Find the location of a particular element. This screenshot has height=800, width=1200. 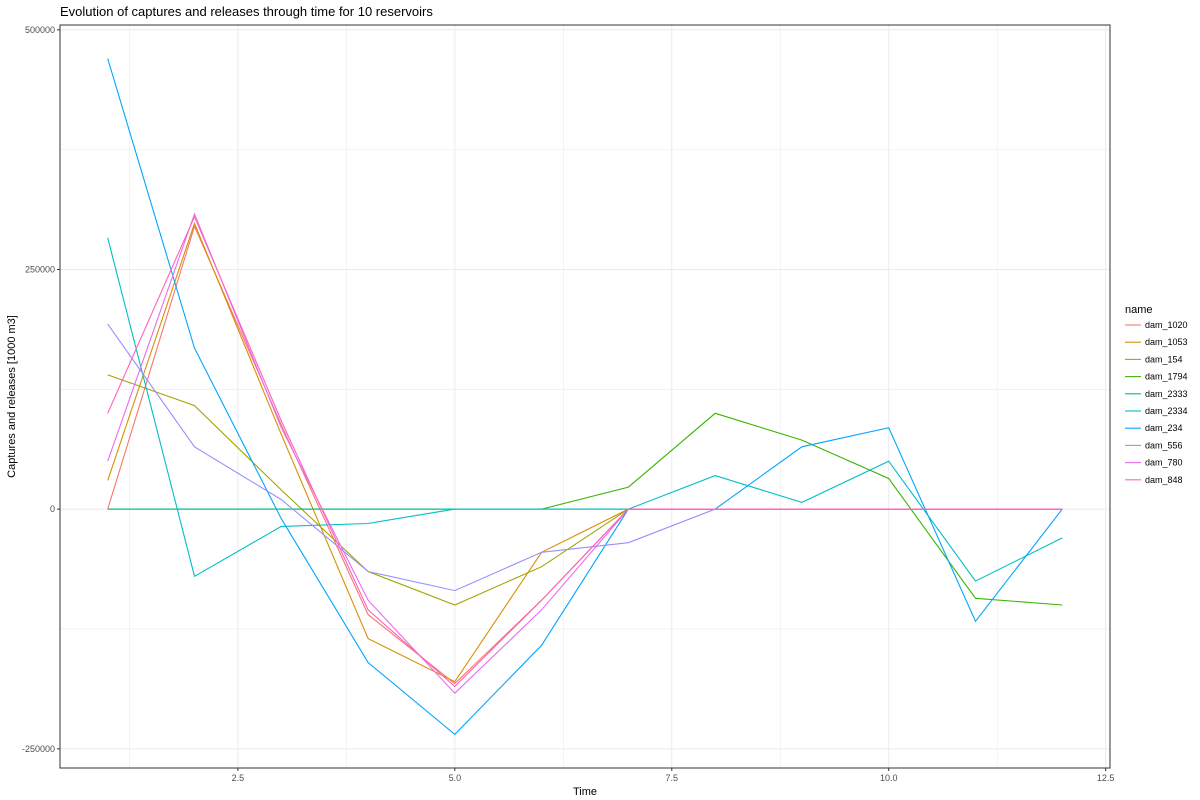

x-tick-label: 2.5 is located at coordinates (238, 778).